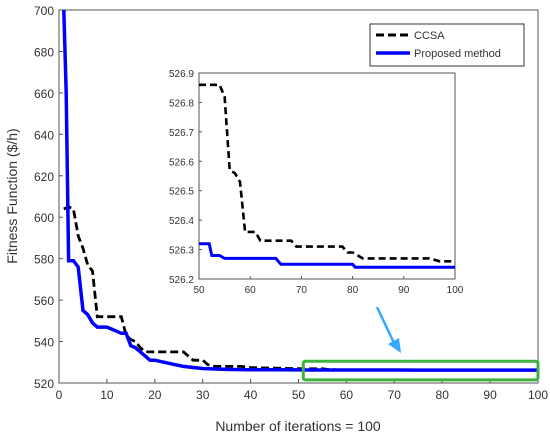 The image size is (550, 436). Describe the element at coordinates (457, 54) in the screenshot. I see `legend-proposed-label: Proposed method` at that location.